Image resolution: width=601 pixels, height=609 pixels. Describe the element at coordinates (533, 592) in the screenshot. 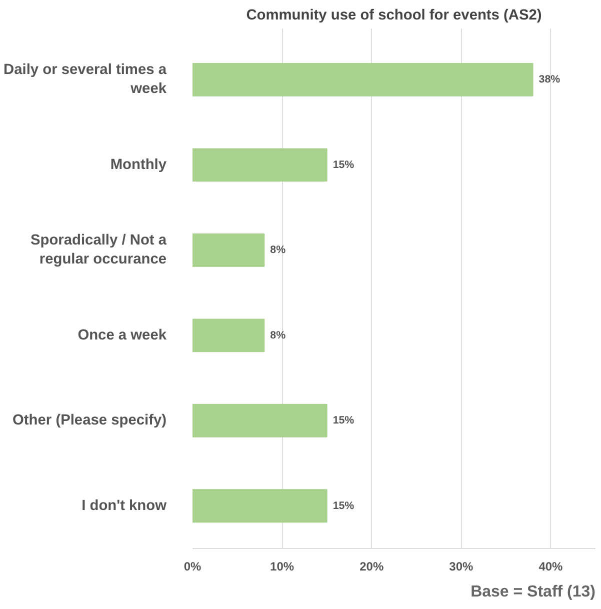

I see `text: Base = Staff (13)` at that location.